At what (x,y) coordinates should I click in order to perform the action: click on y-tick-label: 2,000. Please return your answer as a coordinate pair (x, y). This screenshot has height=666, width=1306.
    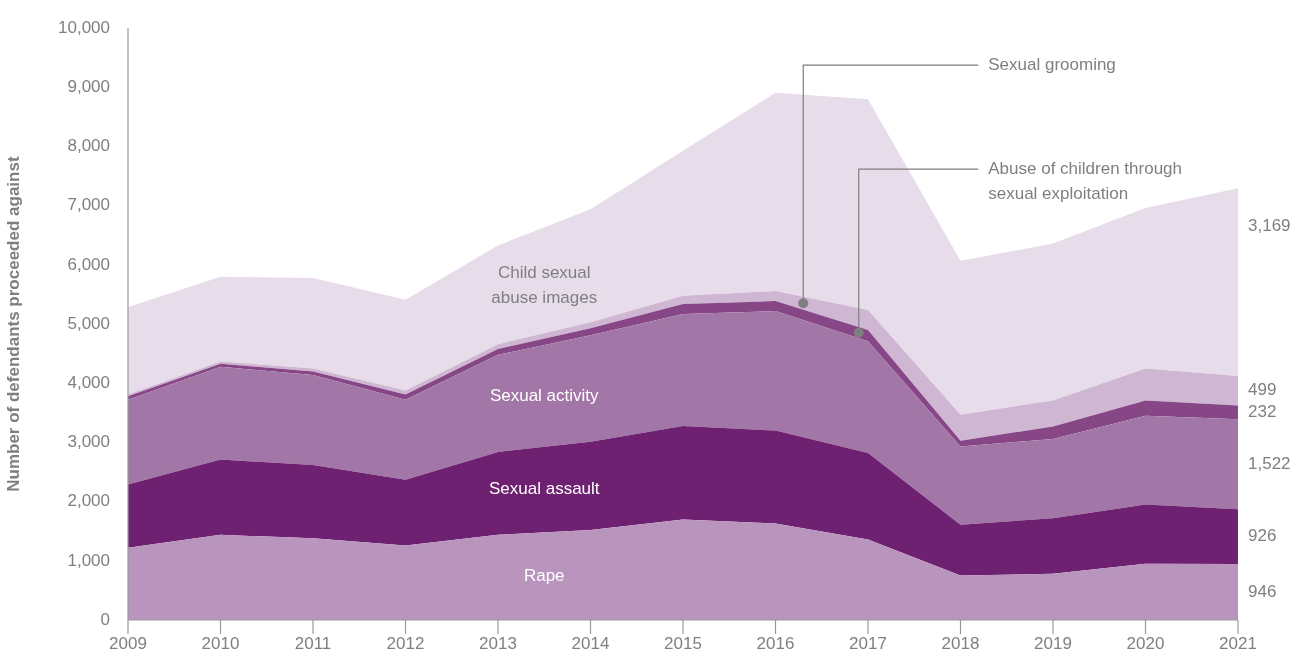
    Looking at the image, I should click on (88, 501).